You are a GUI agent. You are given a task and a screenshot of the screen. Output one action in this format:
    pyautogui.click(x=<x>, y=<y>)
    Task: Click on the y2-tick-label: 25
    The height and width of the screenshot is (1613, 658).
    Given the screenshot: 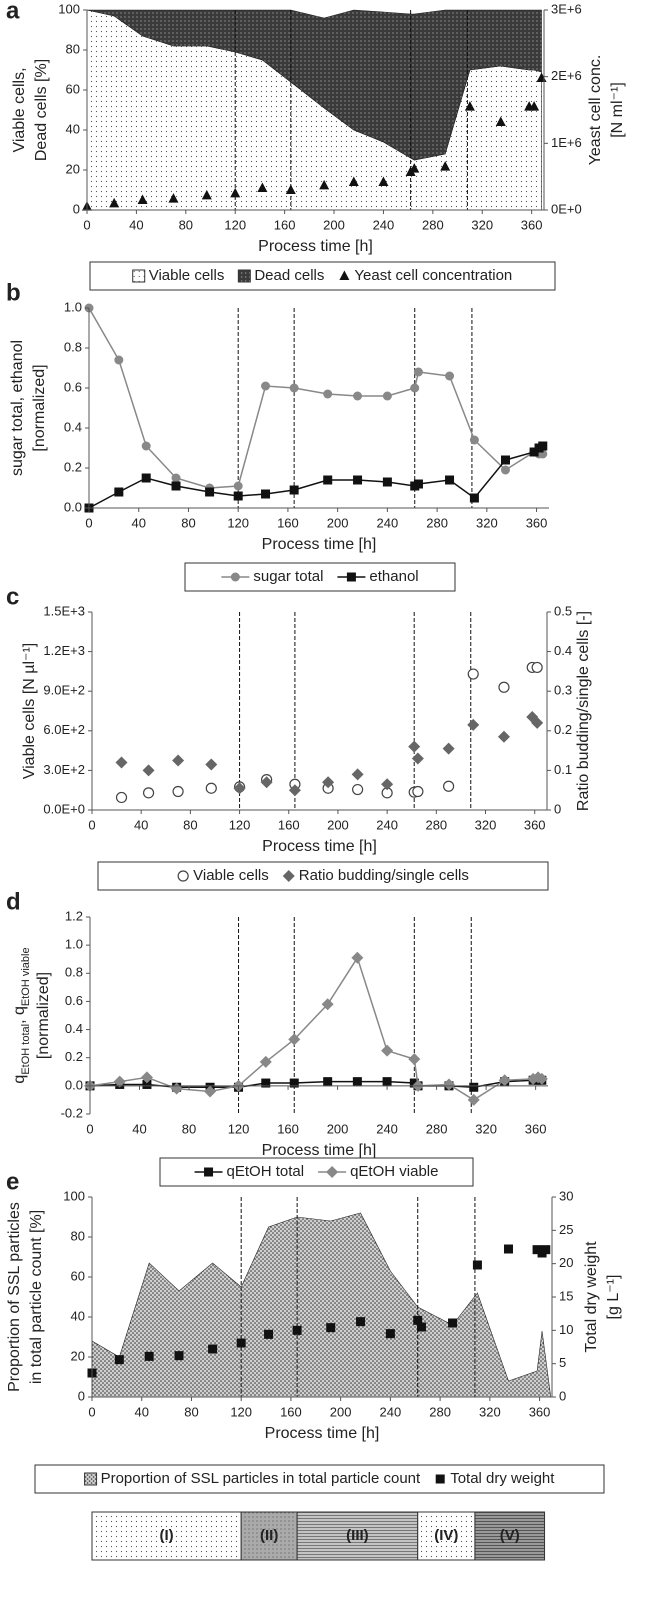 What is the action you would take?
    pyautogui.click(x=566, y=1229)
    